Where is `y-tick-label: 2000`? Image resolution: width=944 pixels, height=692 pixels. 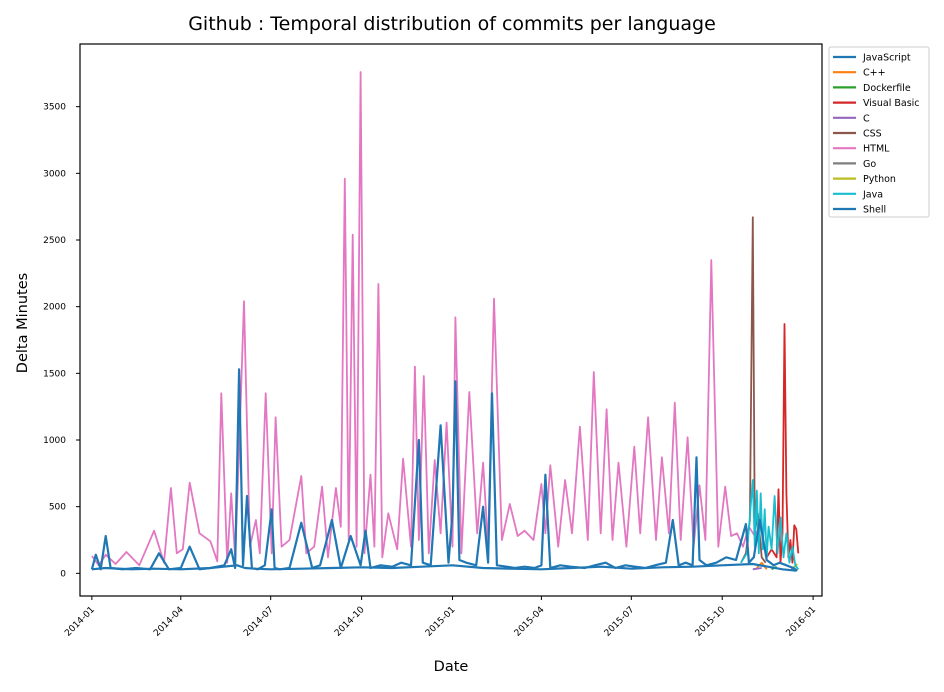 y-tick-label: 2000 is located at coordinates (54, 308).